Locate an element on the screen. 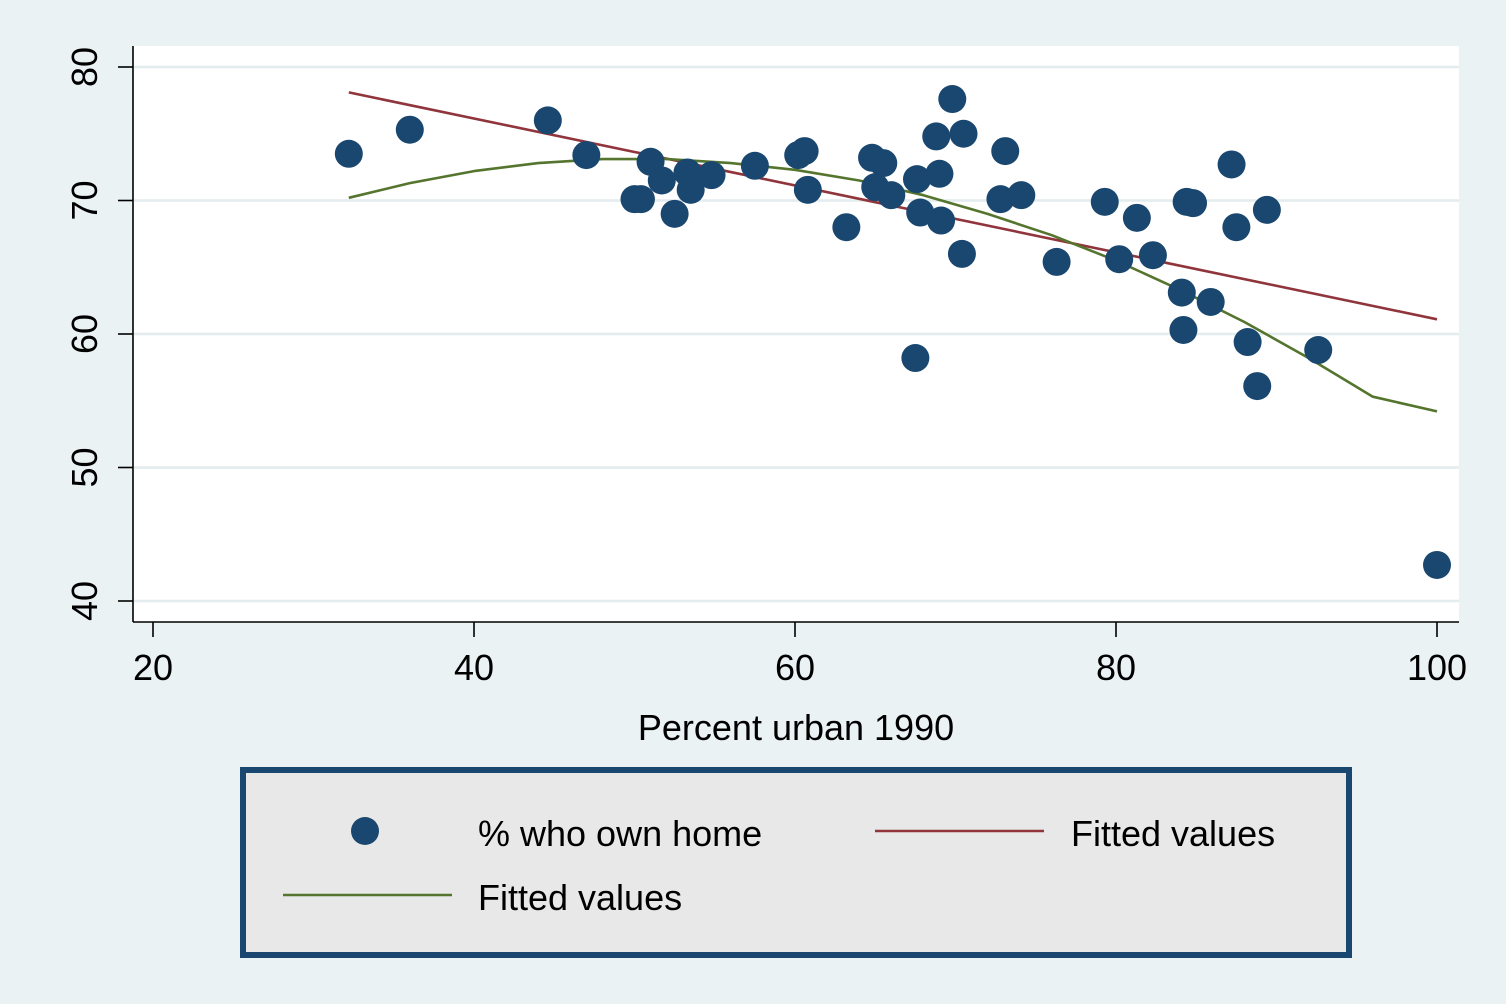 This screenshot has height=1004, width=1506. x-tick-label: 100 is located at coordinates (1437, 667).